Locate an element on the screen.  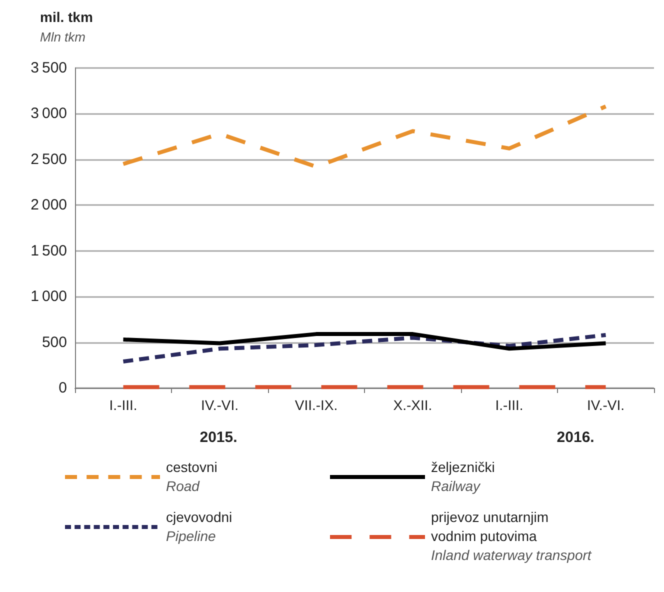
y-tick-label: 3 000 is located at coordinates (48, 113).